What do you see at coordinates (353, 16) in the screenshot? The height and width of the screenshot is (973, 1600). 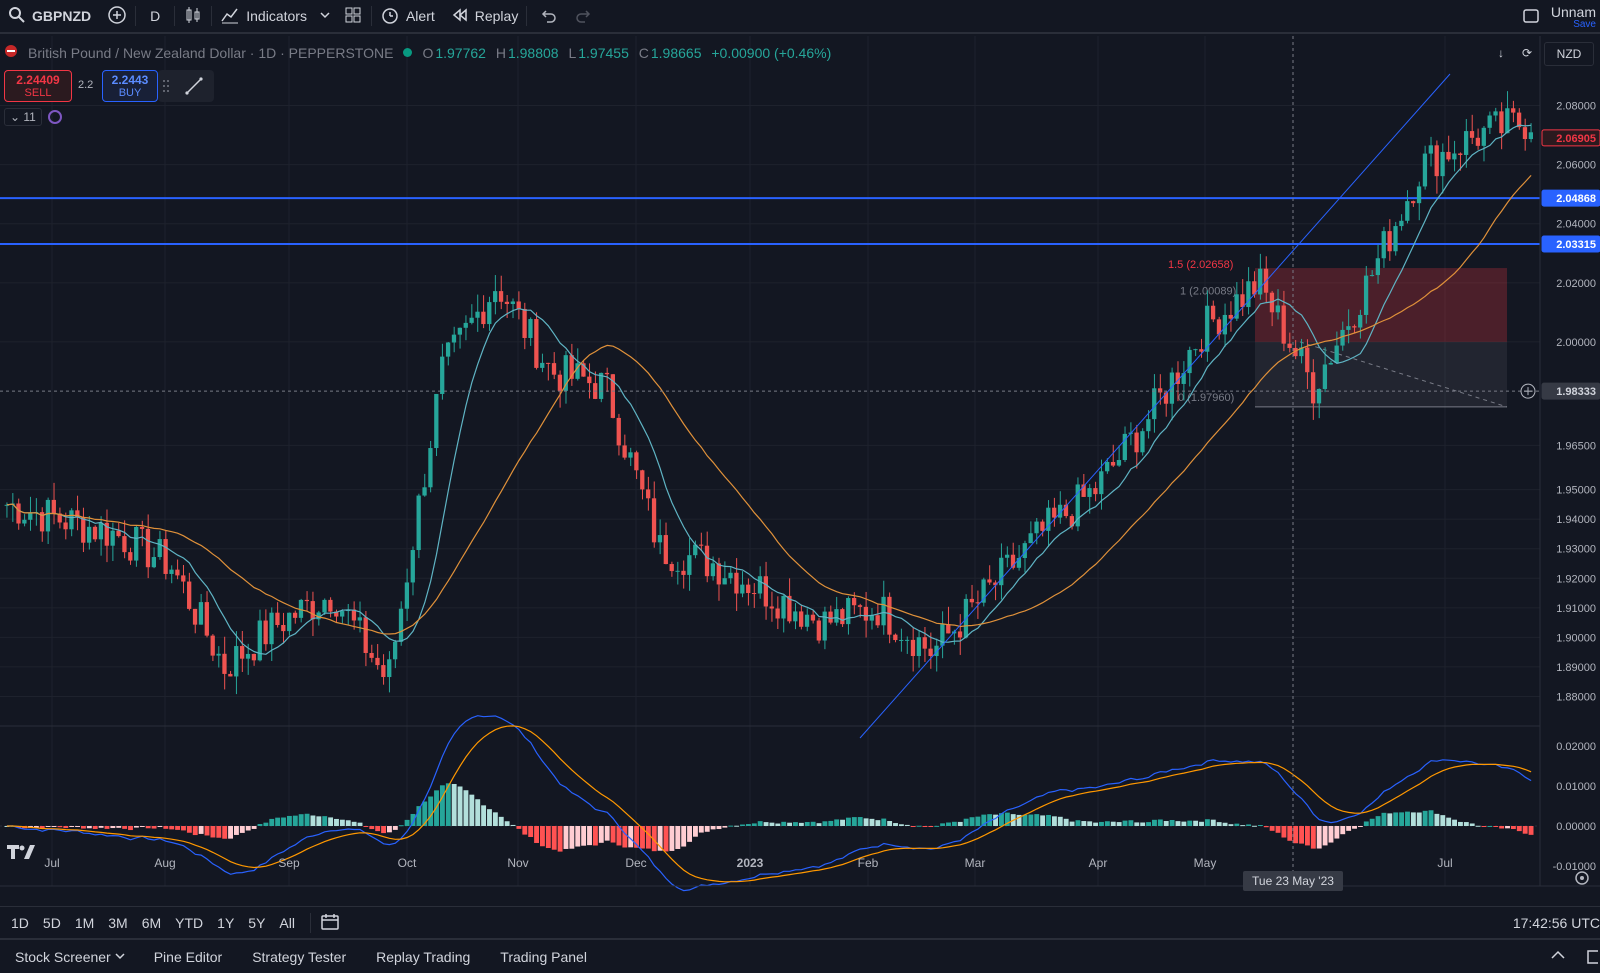 I see `layout-button` at bounding box center [353, 16].